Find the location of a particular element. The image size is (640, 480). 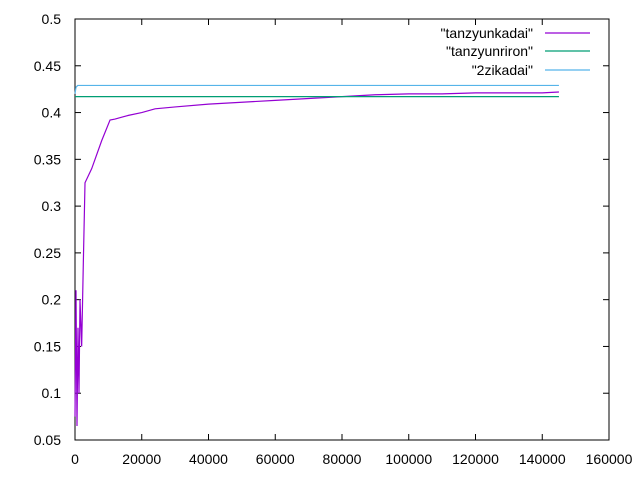

x-tick-label: 120000 is located at coordinates (475, 459).